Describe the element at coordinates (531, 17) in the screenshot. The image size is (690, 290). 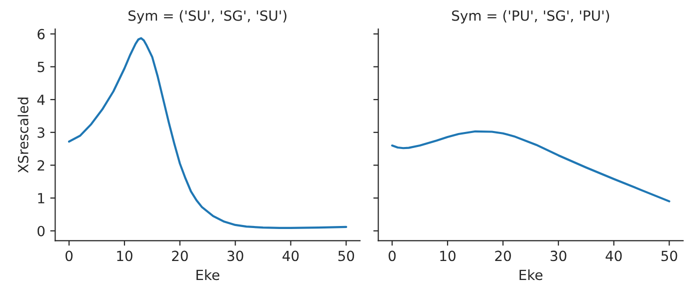
I see `chart-title: Sym = ('PU', 'SG', 'PU')` at that location.